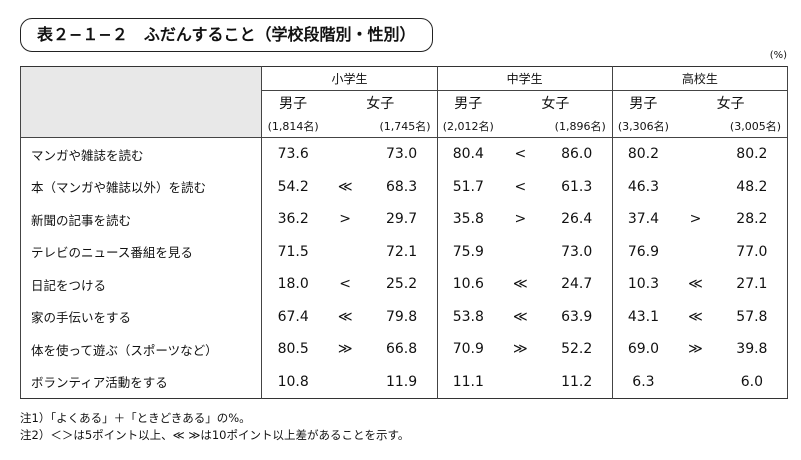  What do you see at coordinates (643, 349) in the screenshot?
I see `value-cell: 69.0` at bounding box center [643, 349].